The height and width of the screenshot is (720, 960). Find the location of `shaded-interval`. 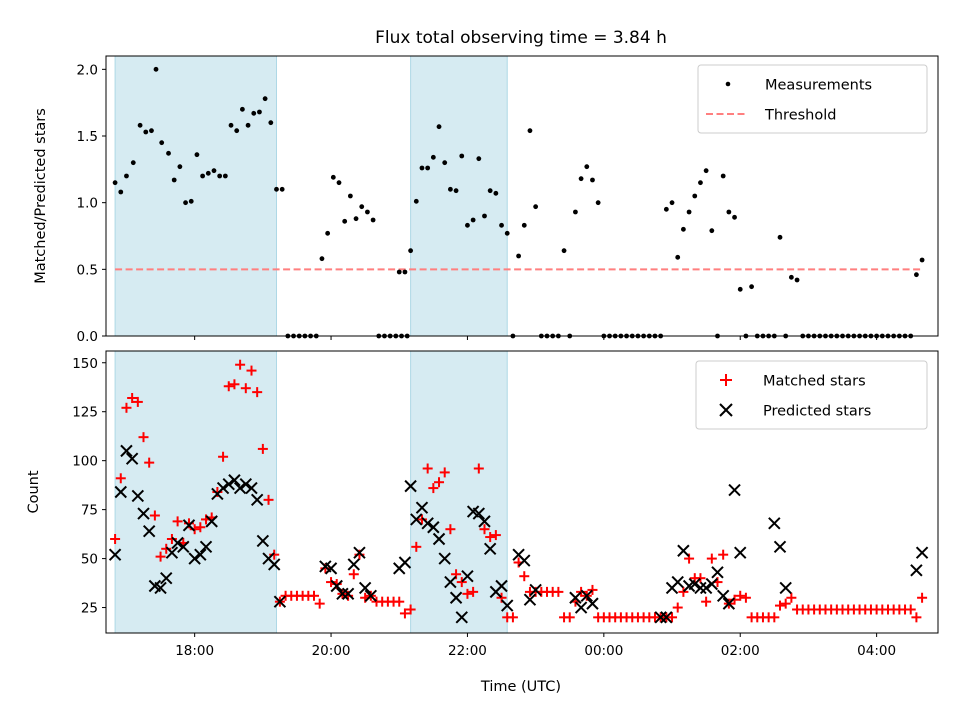

shaded-interval is located at coordinates (459, 492).